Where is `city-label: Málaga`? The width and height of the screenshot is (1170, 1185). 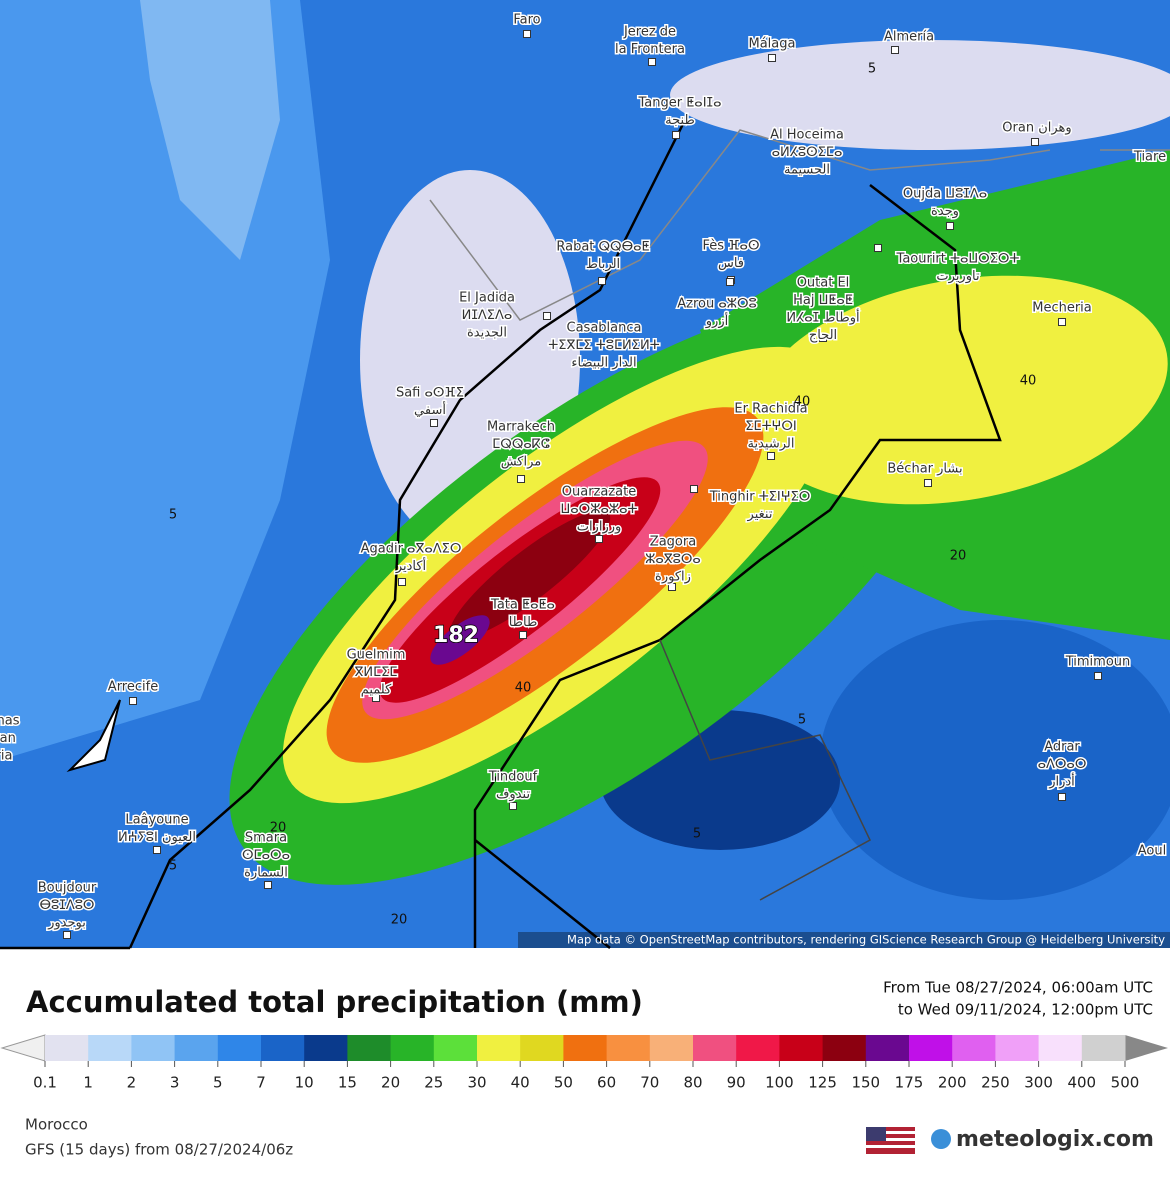
city-label: Málaga is located at coordinates (772, 44).